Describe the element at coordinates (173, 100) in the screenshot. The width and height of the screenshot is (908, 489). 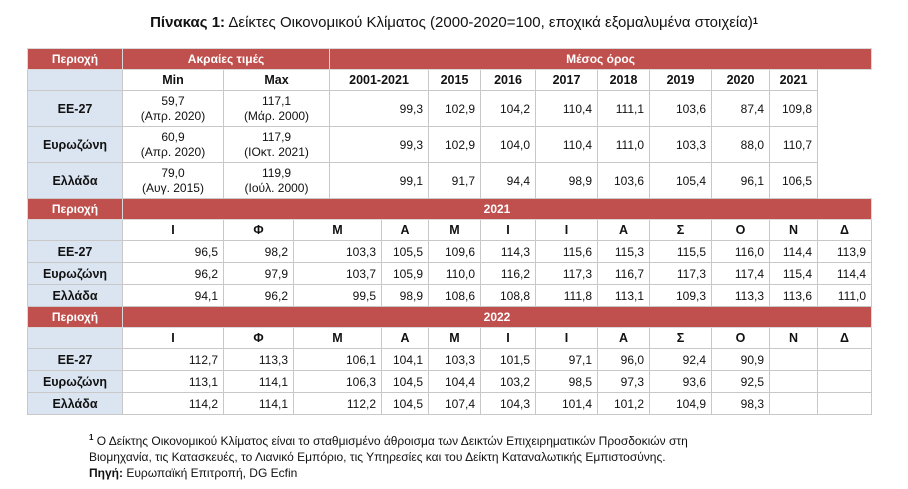
I see `min-value: 59,7` at that location.